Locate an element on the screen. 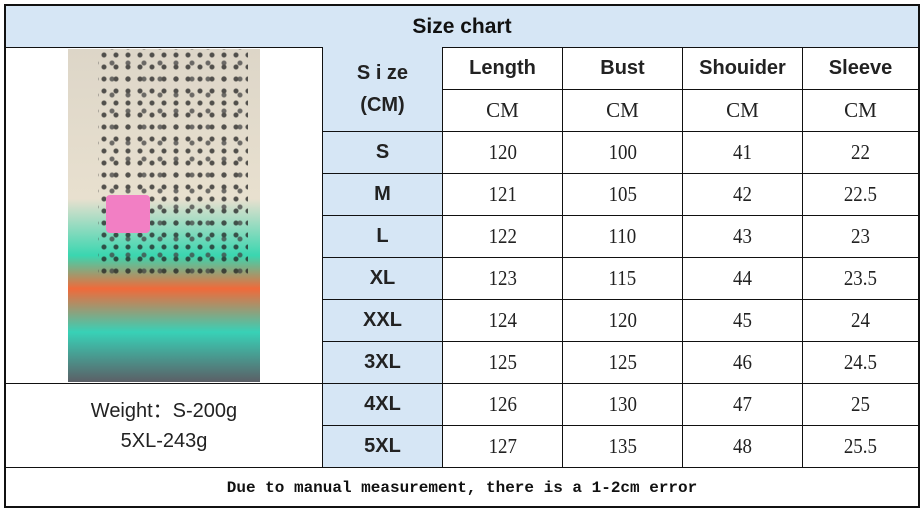 This screenshot has height=511, width=924. size-label: M is located at coordinates (382, 194).